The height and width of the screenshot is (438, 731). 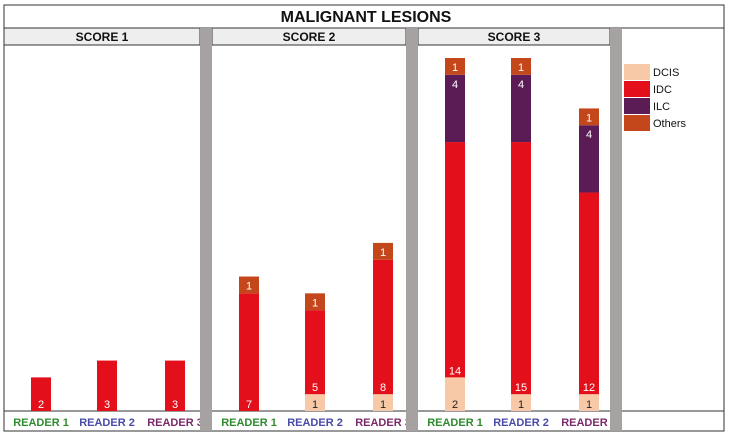 What do you see at coordinates (521, 388) in the screenshot?
I see `data-label: 15` at bounding box center [521, 388].